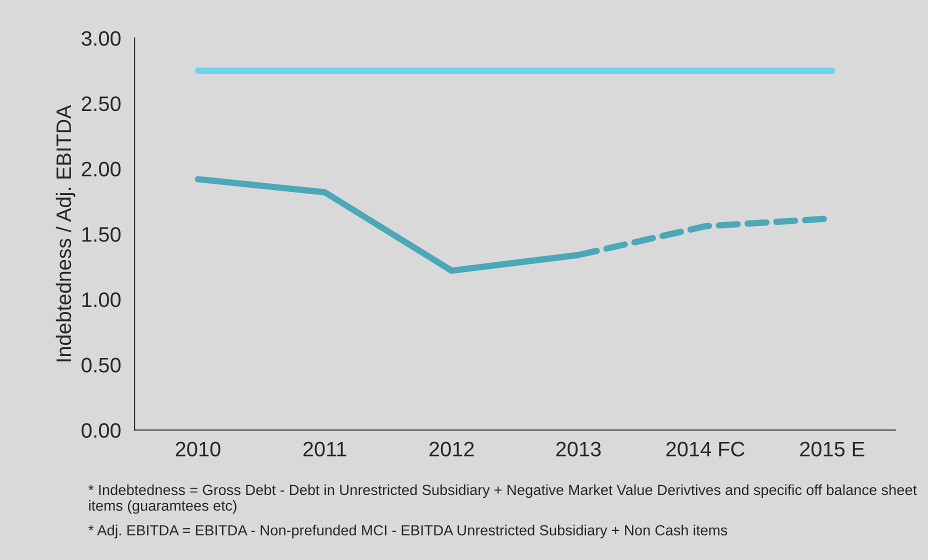 This screenshot has height=560, width=928. I want to click on y-axis-title: Indebtedness / Adj. EBITDA, so click(66, 233).